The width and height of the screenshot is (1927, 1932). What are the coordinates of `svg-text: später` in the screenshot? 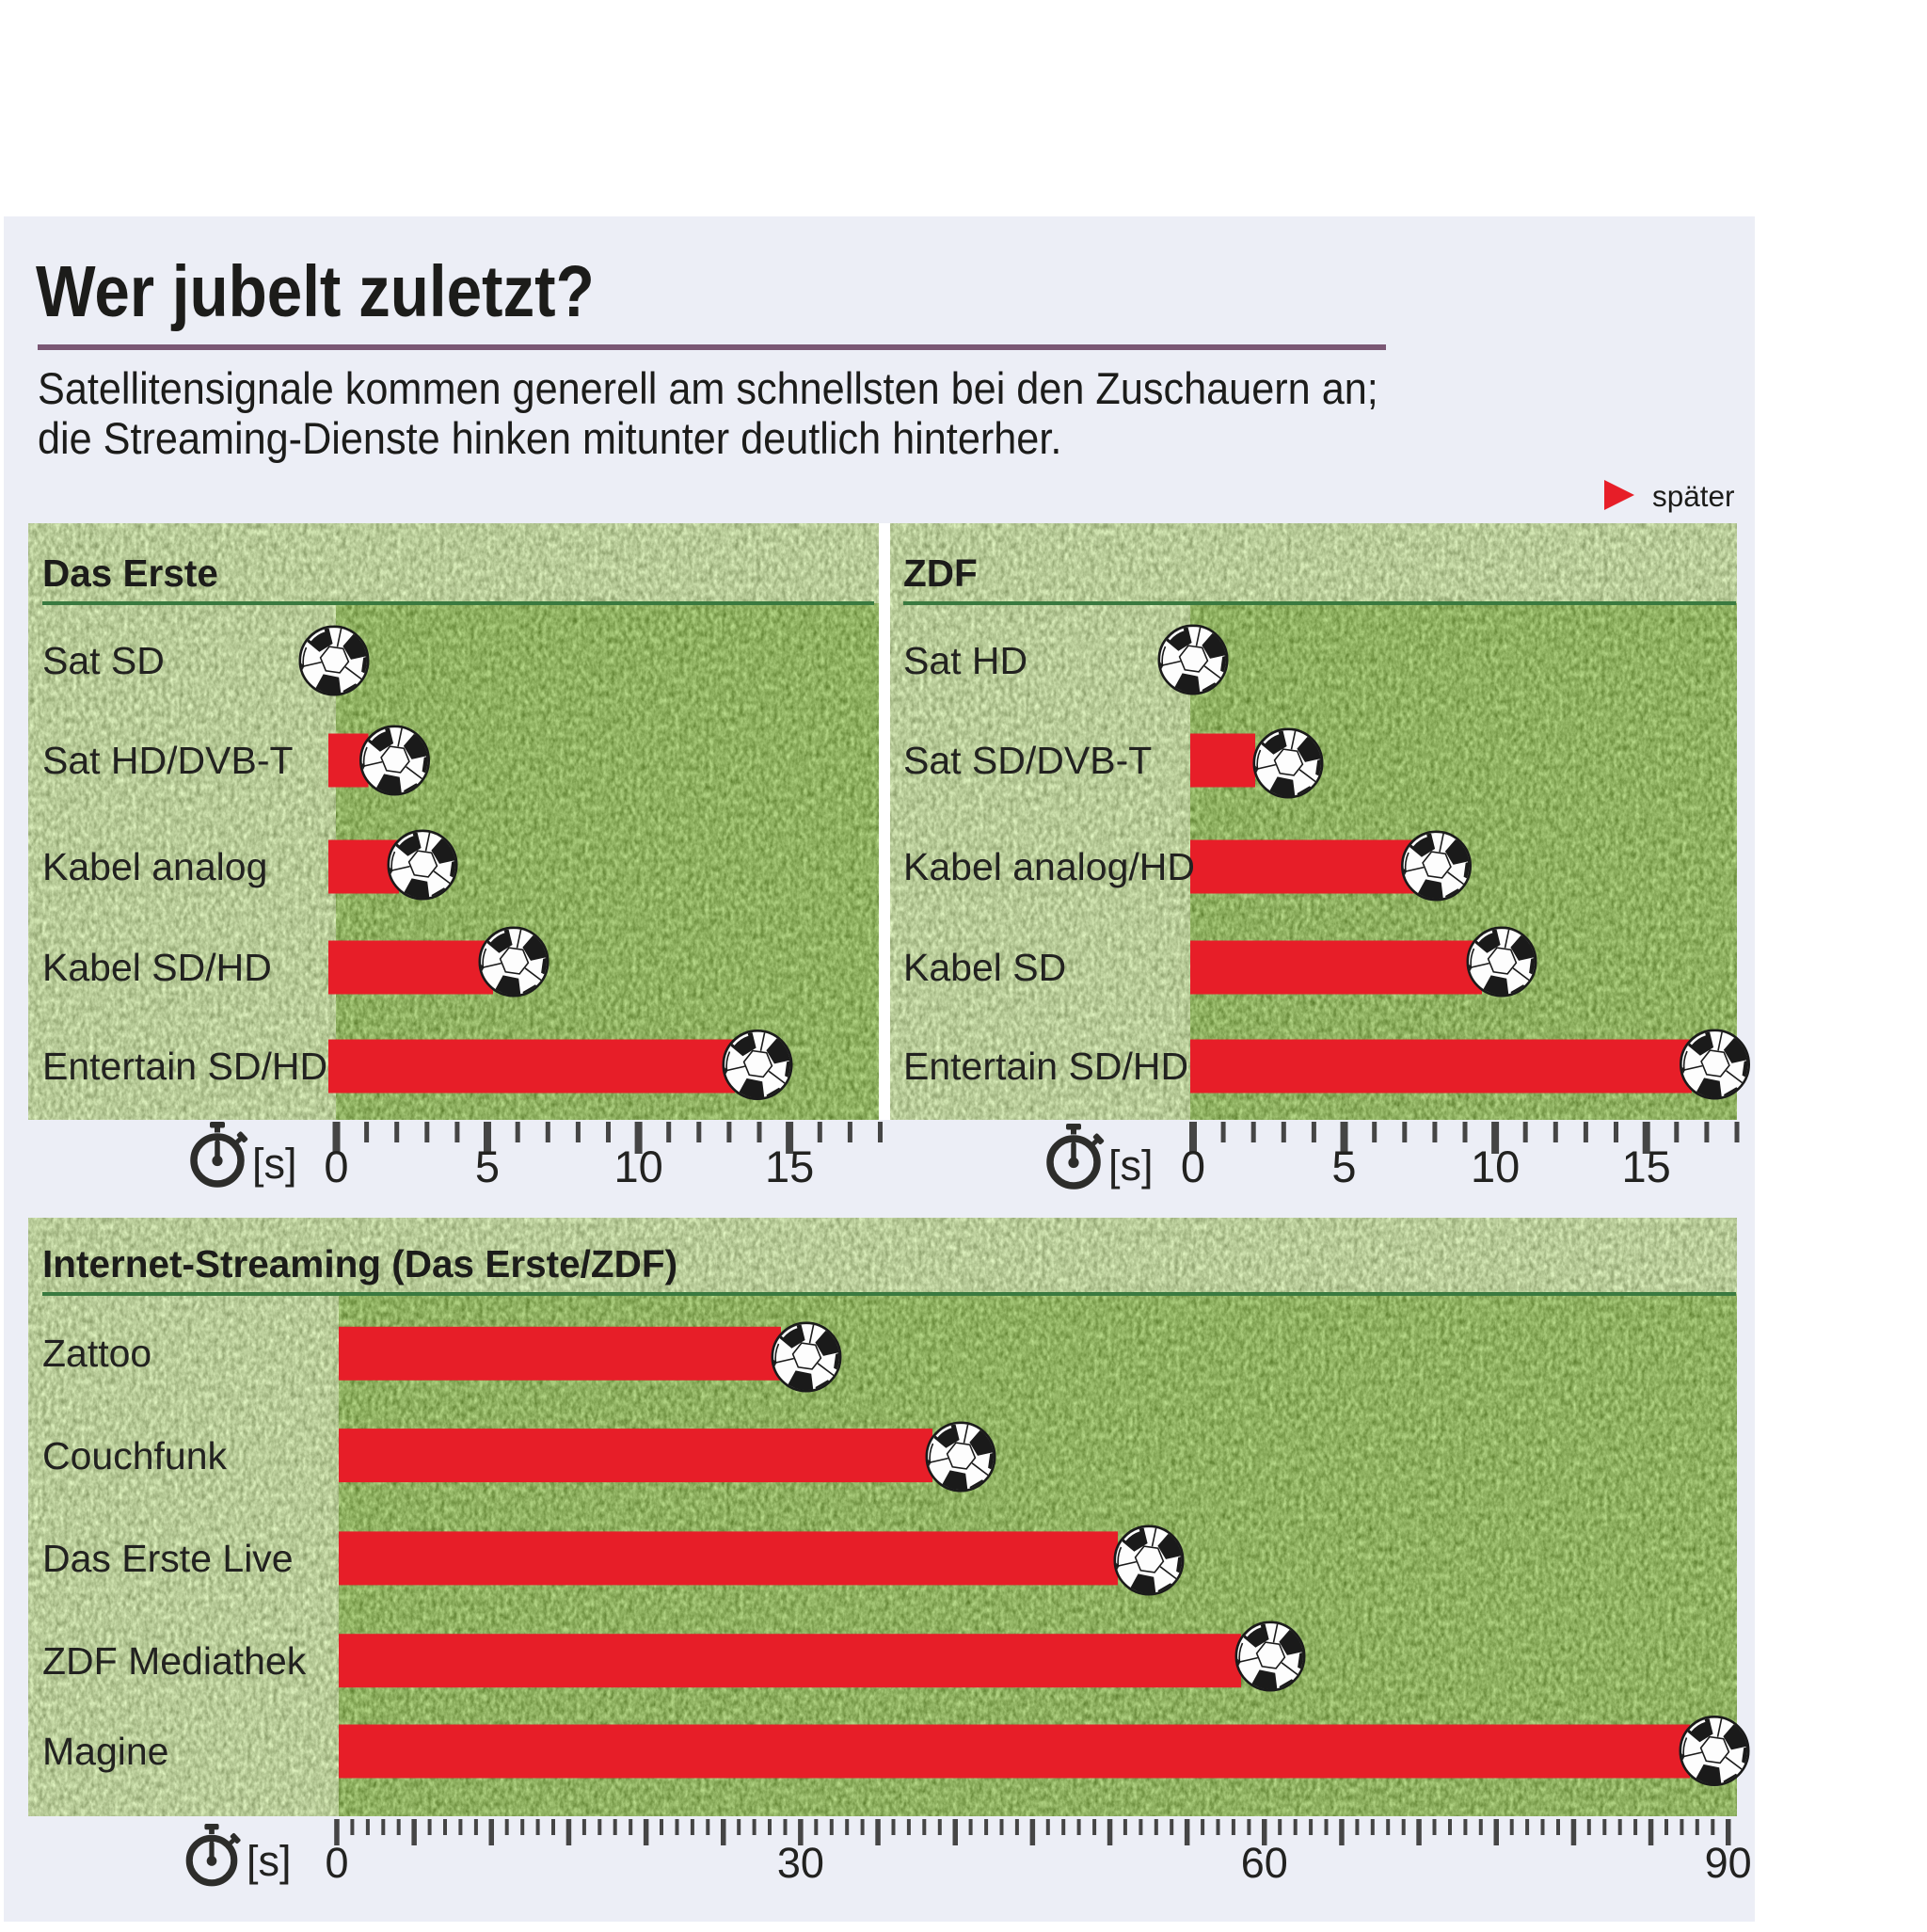 It's located at (1693, 496).